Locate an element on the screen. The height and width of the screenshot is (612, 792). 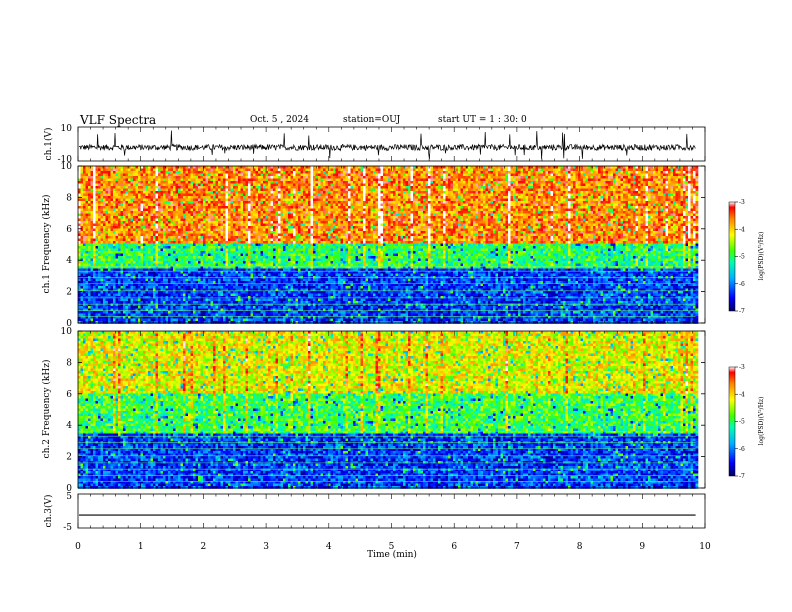
ch1-ytick-top: 10 is located at coordinates (67, 129).